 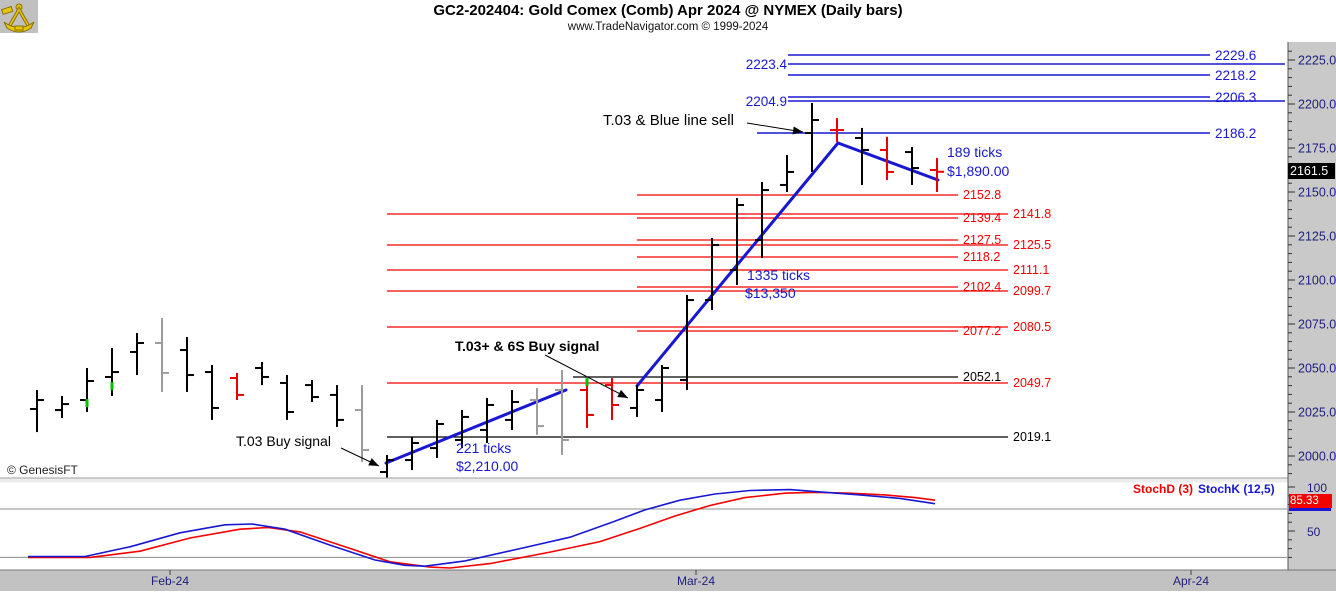 What do you see at coordinates (982, 195) in the screenshot?
I see `chart-text-label: 2152.8` at bounding box center [982, 195].